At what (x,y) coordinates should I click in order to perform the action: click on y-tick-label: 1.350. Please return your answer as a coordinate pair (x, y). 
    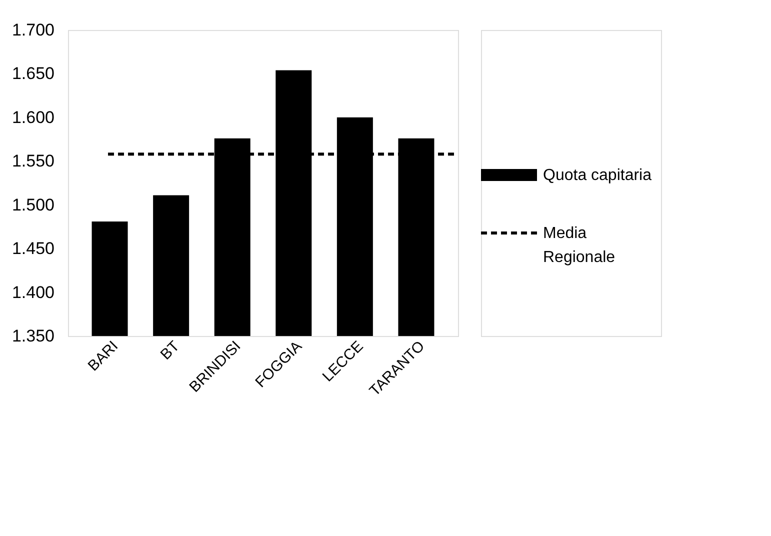
    Looking at the image, I should click on (33, 336).